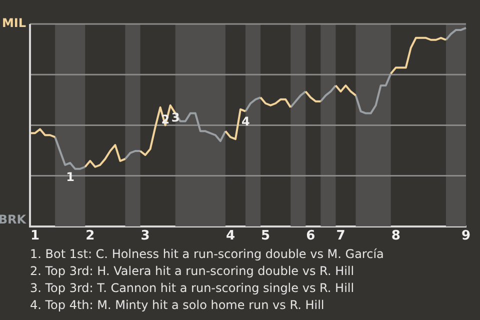  I want to click on x-tick-label: 5, so click(265, 236).